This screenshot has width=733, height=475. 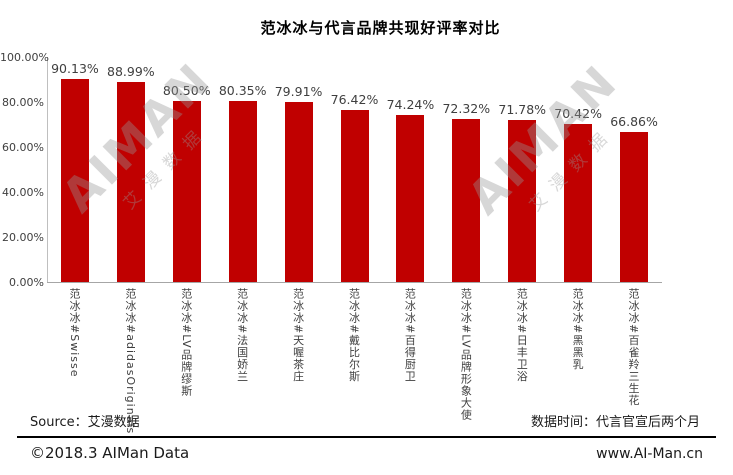 What do you see at coordinates (23, 192) in the screenshot?
I see `y-axis-tick-label: 40.00%` at bounding box center [23, 192].